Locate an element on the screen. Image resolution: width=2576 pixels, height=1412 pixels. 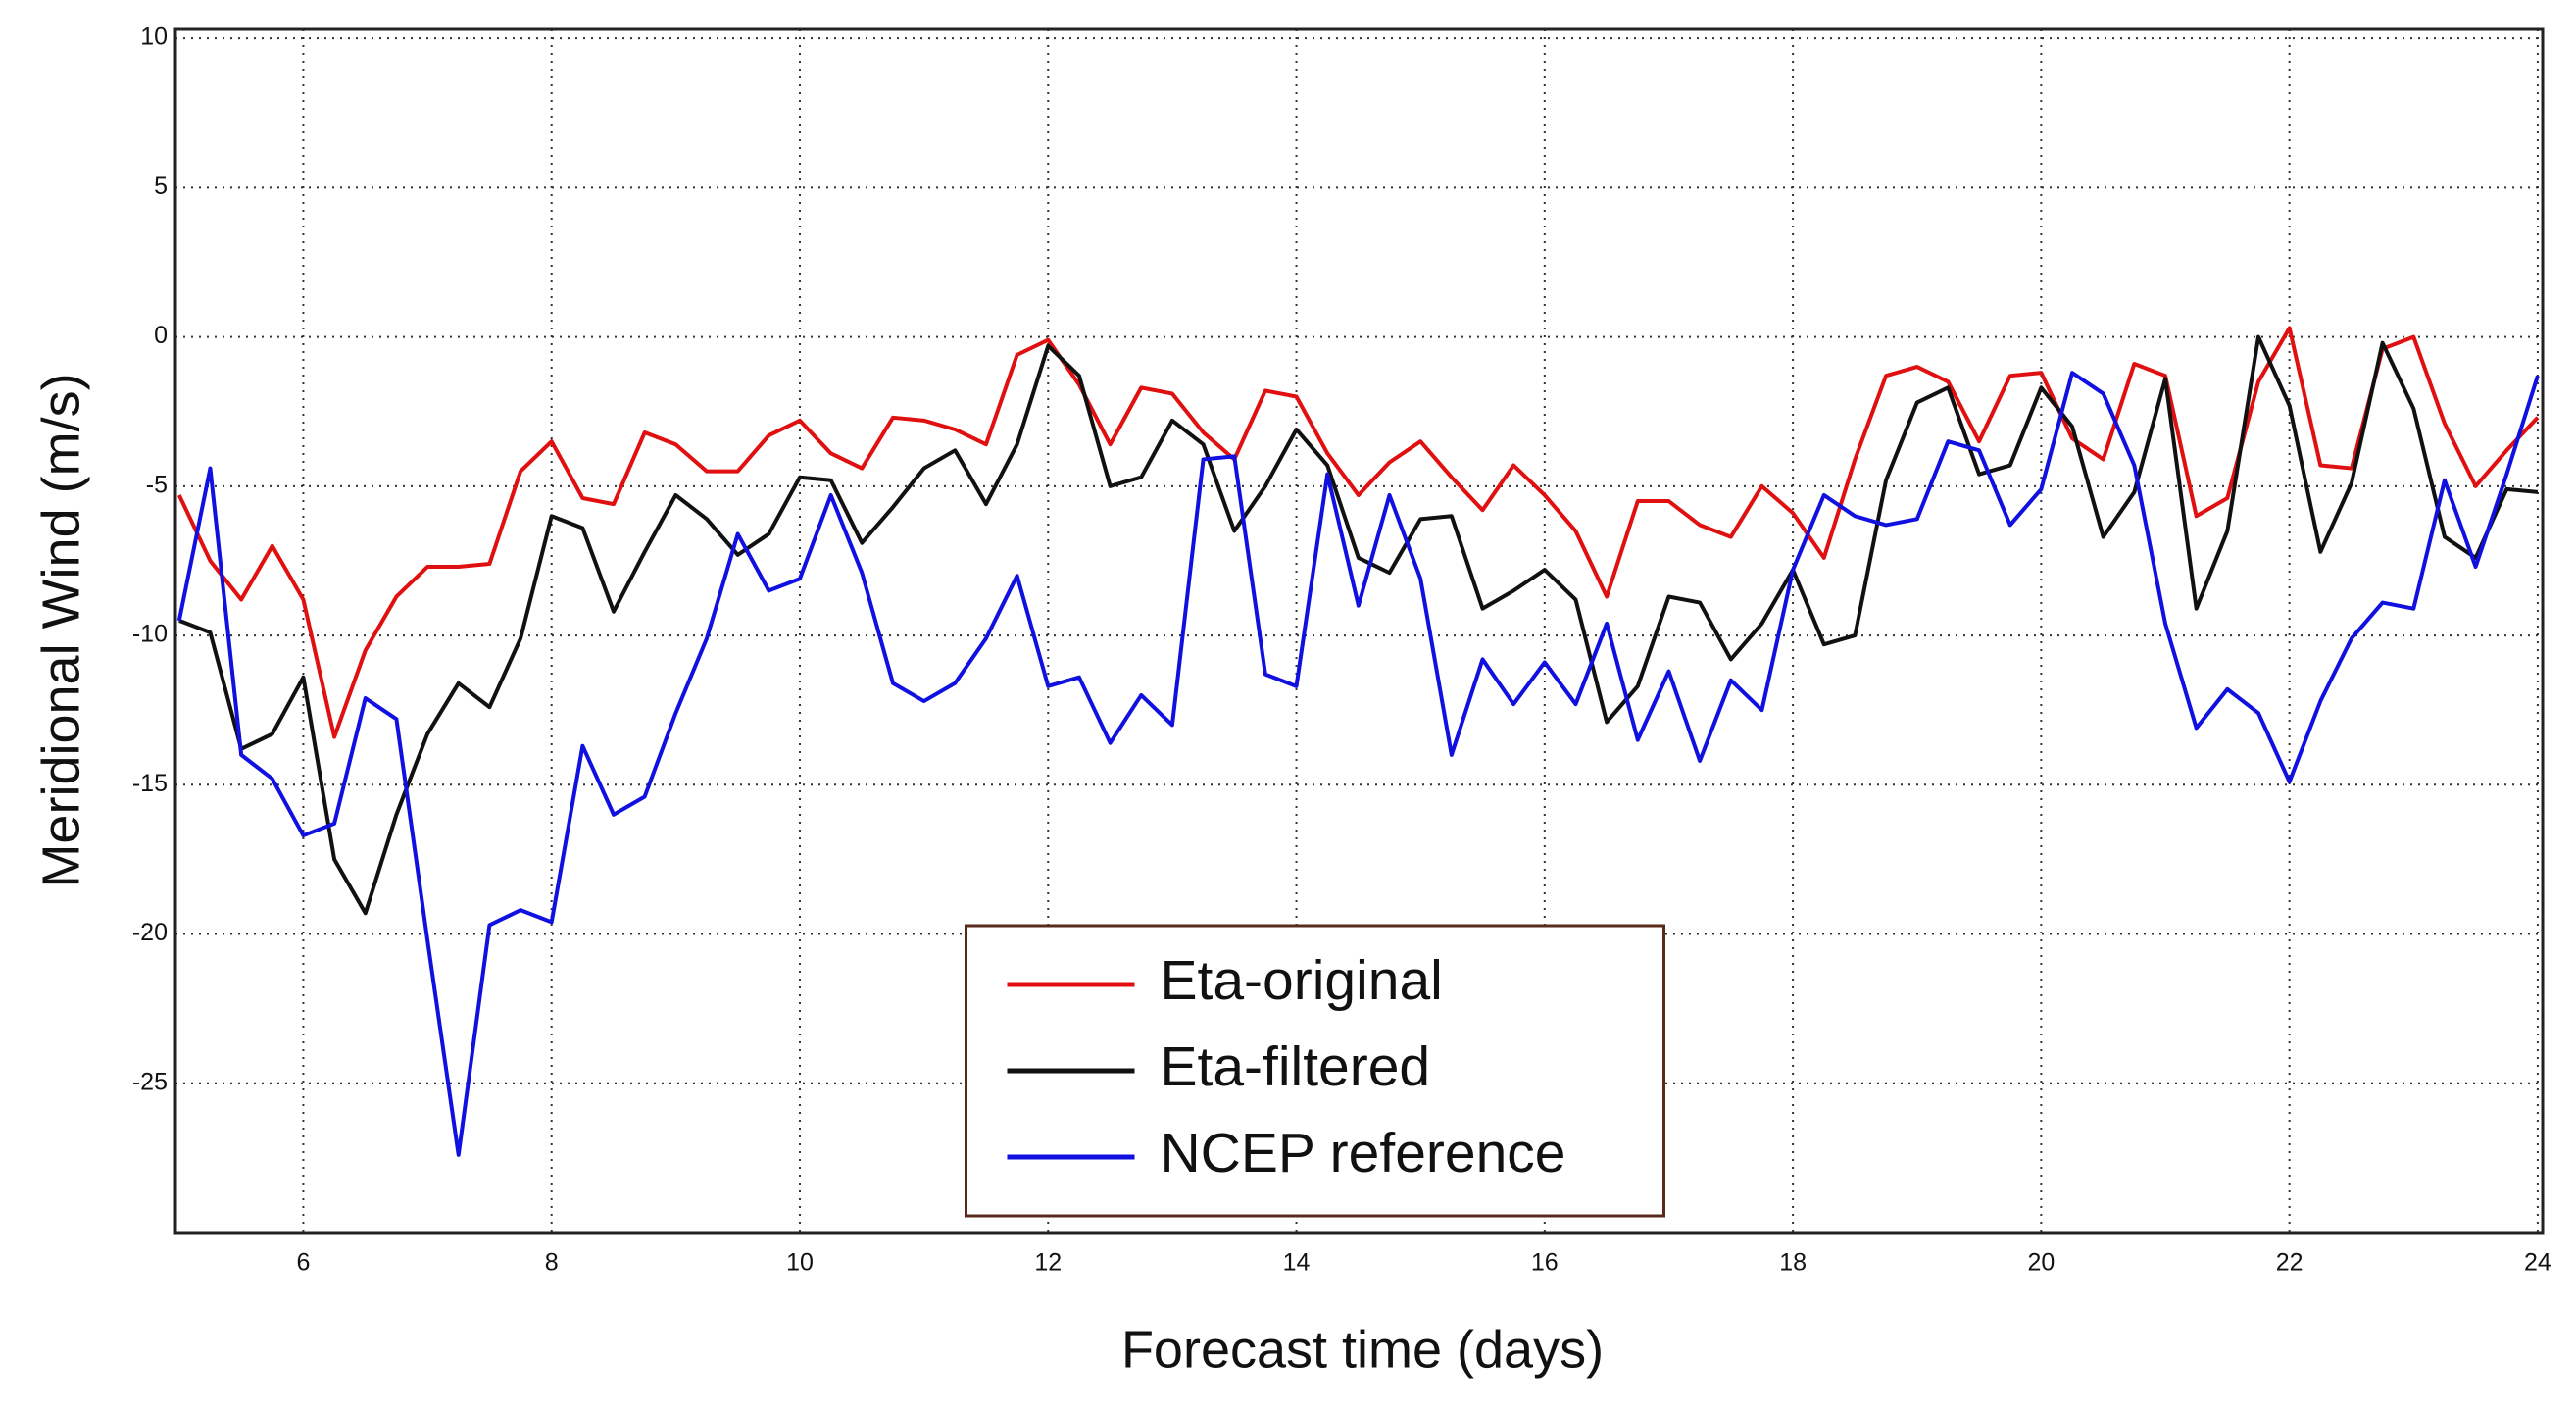
y-tick-label: 0 is located at coordinates (161, 335).